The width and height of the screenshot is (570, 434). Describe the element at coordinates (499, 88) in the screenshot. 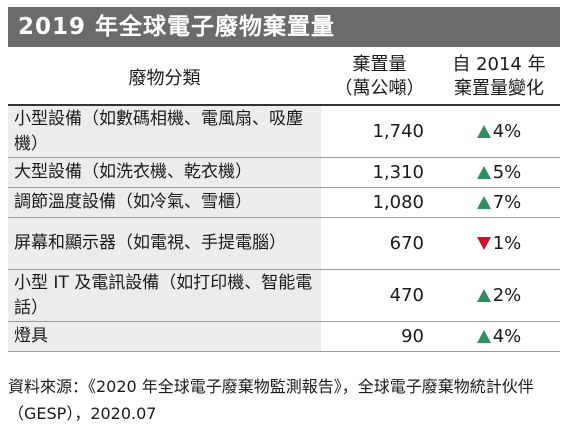

I see `header-change-line2: 棄置量變化` at that location.